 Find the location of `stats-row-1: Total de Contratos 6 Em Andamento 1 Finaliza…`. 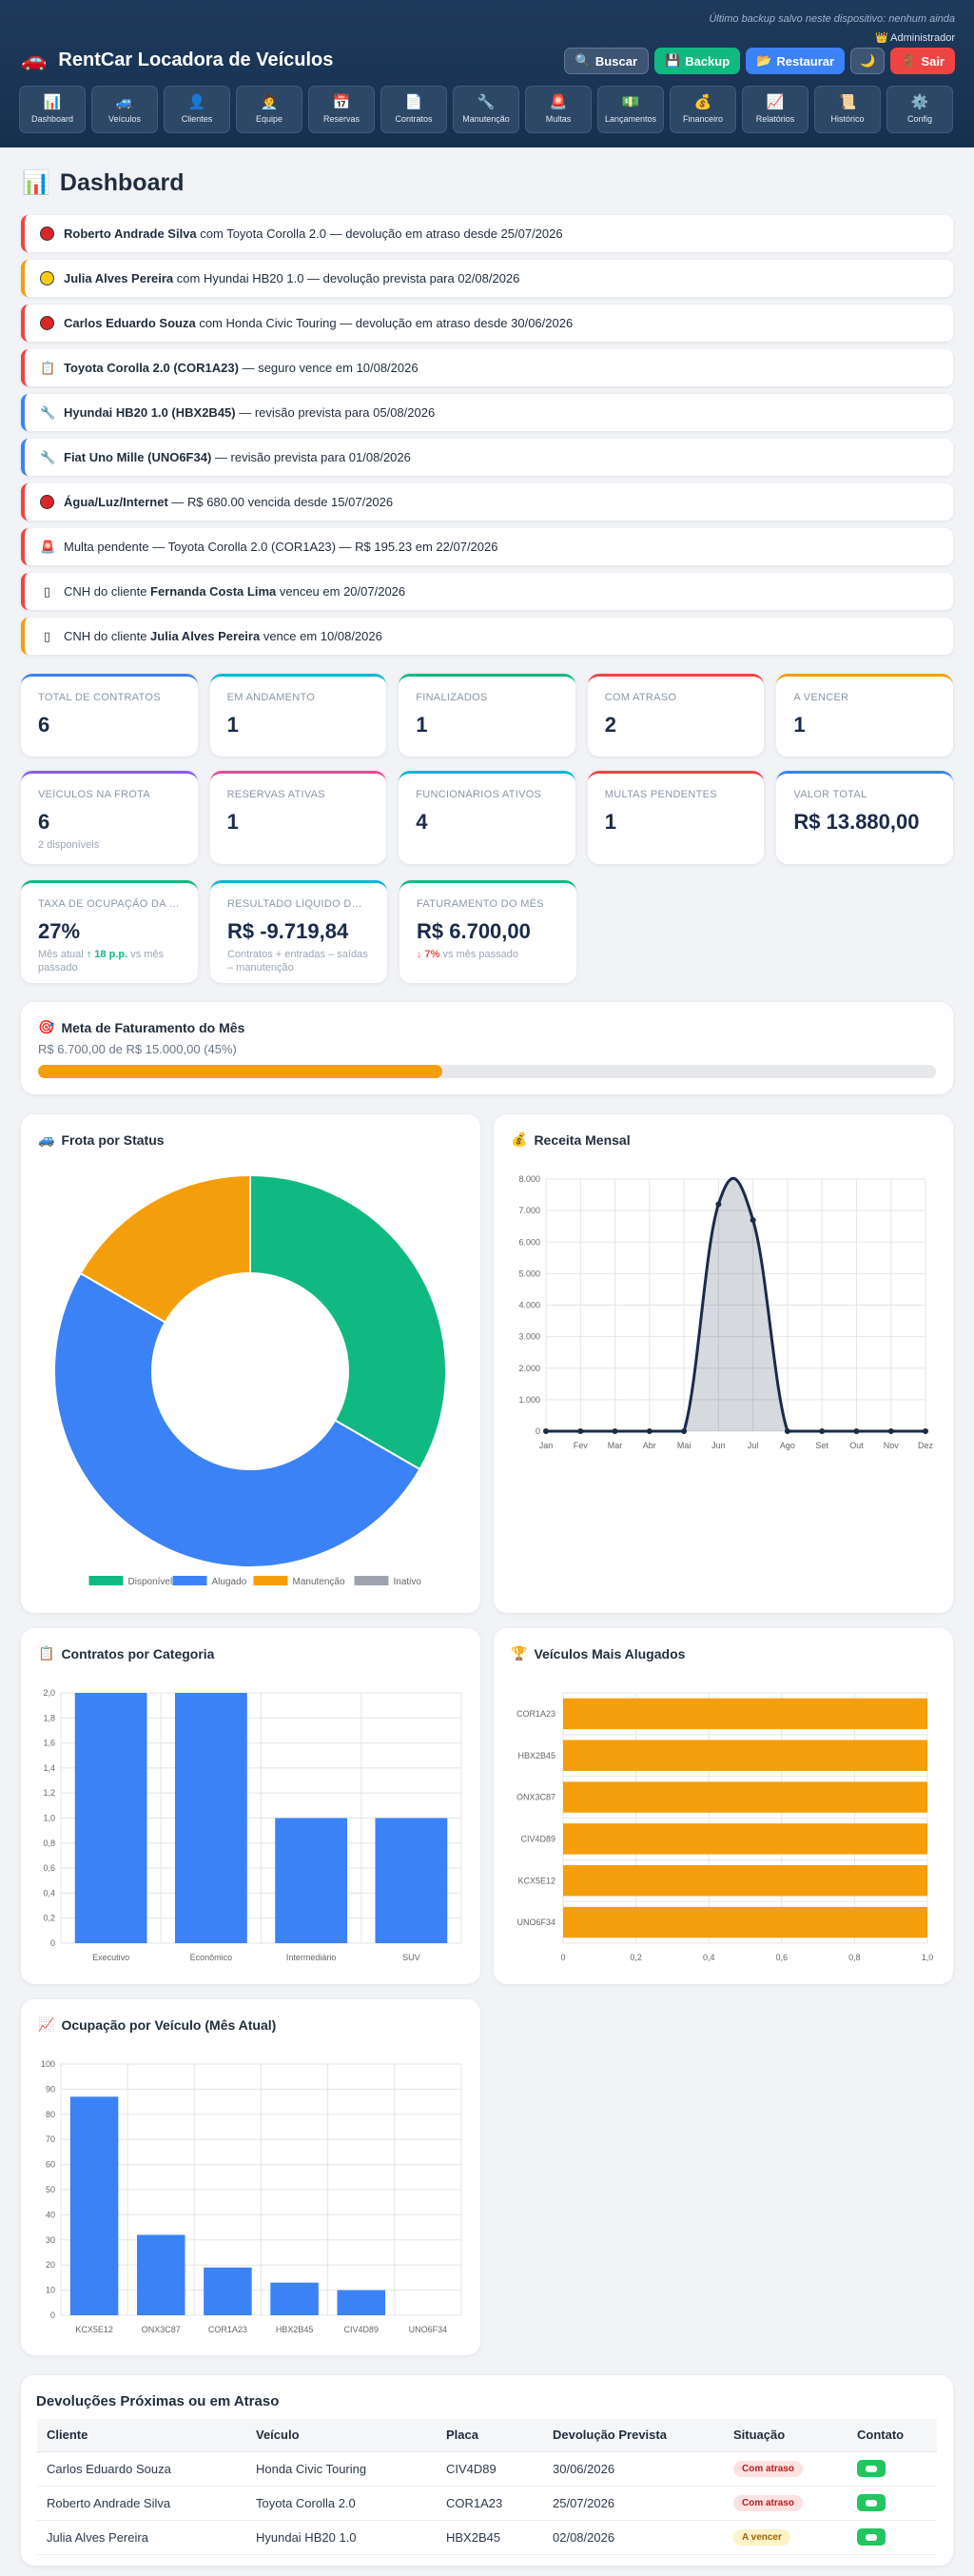

stats-row-1: Total de Contratos 6 Em Andamento 1 Finaliza… is located at coordinates (487, 715).